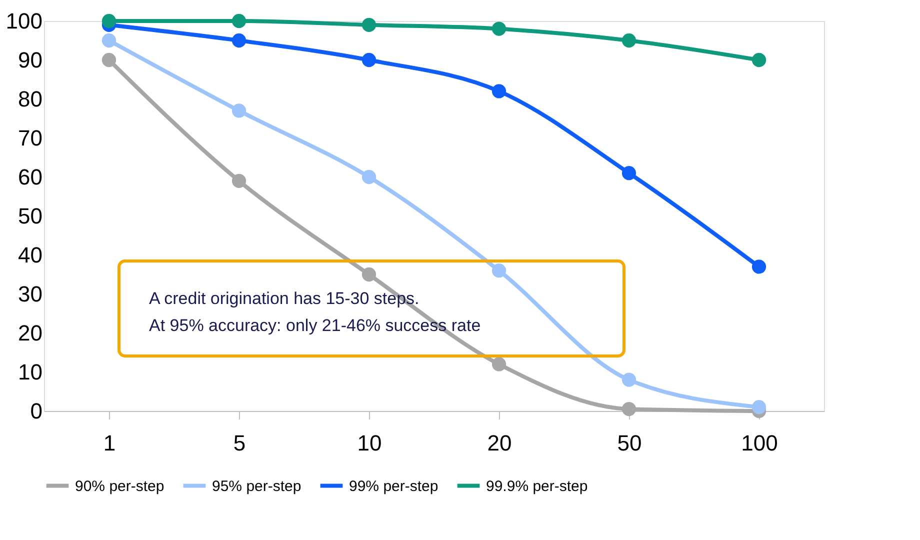 This screenshot has height=540, width=920. I want to click on y-tick-label: 50, so click(30, 216).